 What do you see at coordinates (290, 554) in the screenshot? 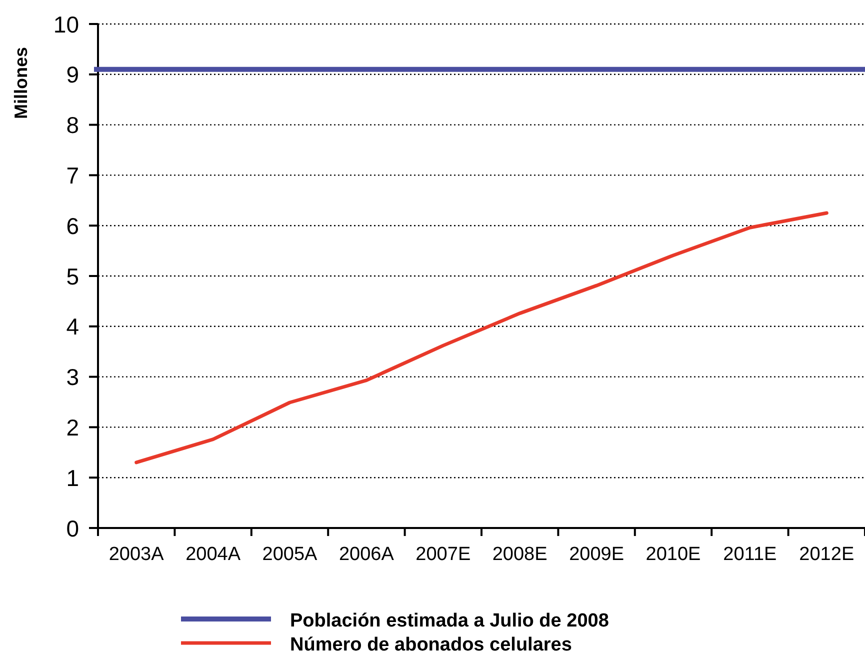
I see `x-tick-label: 2005A` at bounding box center [290, 554].